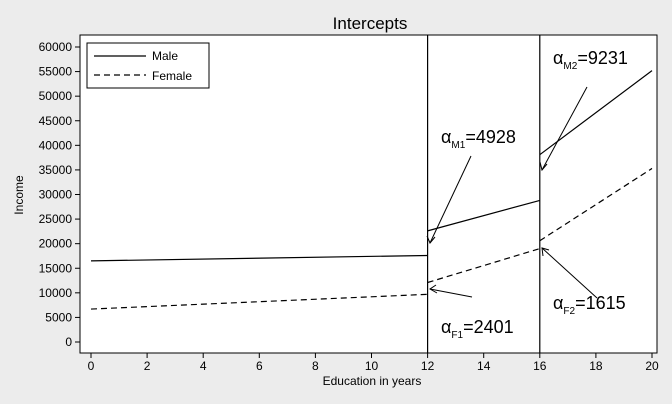 The image size is (672, 404). I want to click on legend-box, so click(148, 65).